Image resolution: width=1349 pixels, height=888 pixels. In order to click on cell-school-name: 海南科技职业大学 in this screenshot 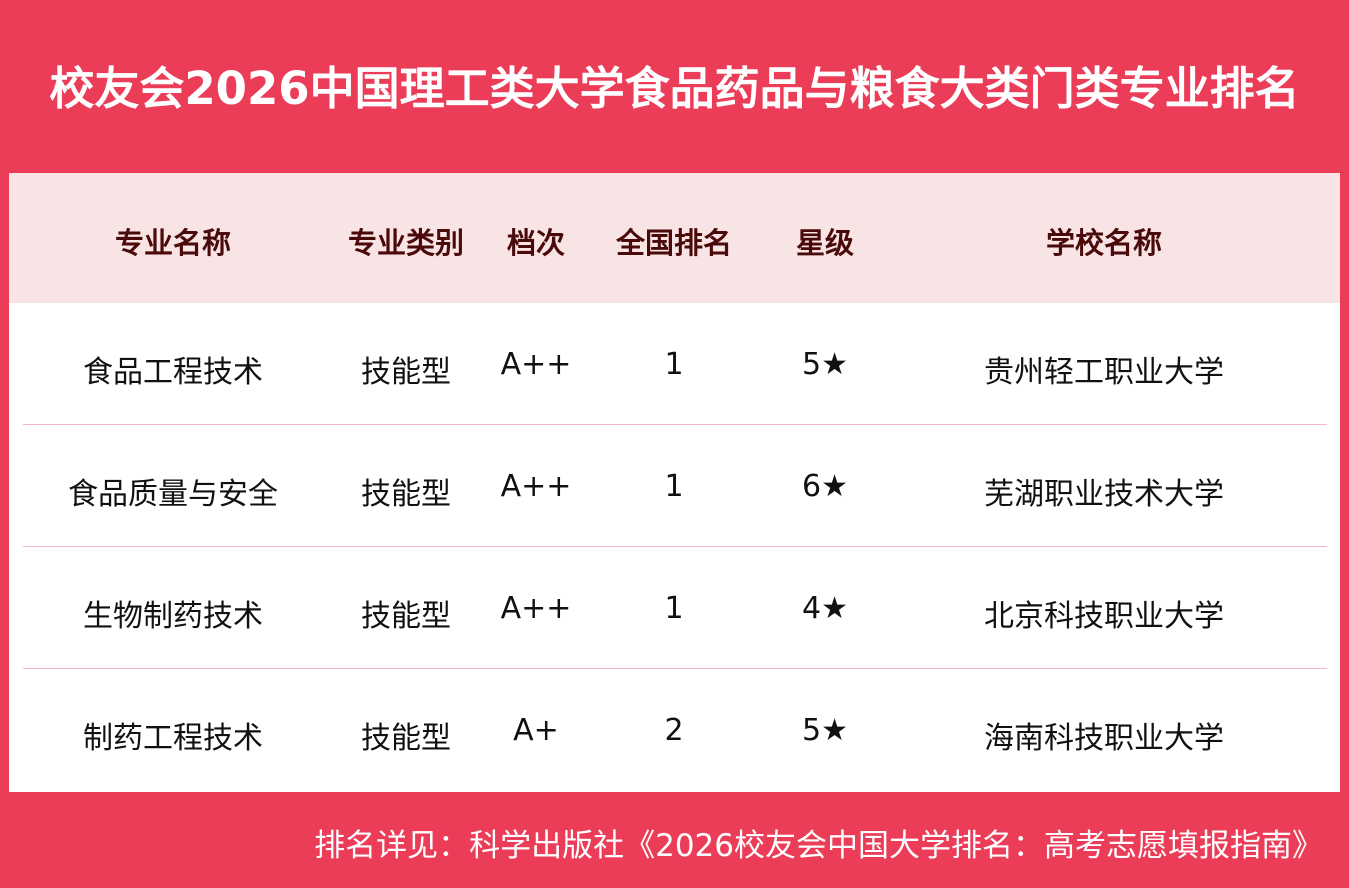, I will do `click(1104, 738)`.